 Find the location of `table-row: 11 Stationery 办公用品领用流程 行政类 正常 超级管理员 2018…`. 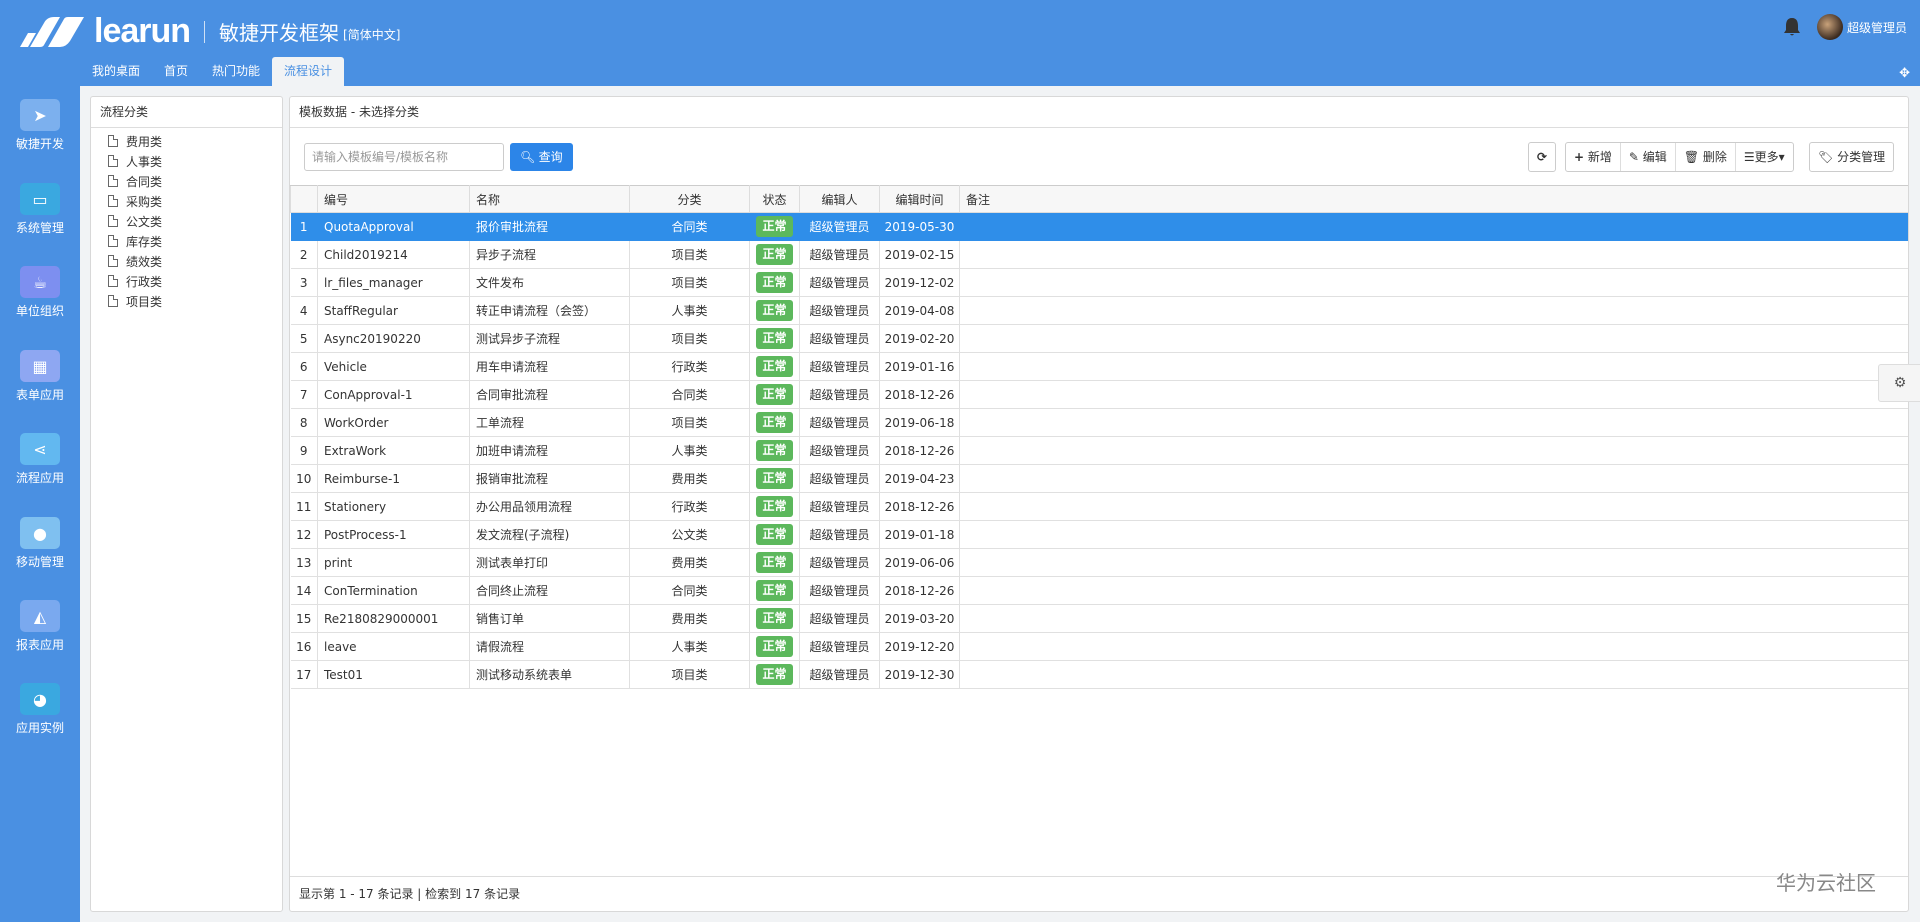

table-row: 11 Stationery 办公用品领用流程 行政类 正常 超级管理员 2018… is located at coordinates (1099, 506).